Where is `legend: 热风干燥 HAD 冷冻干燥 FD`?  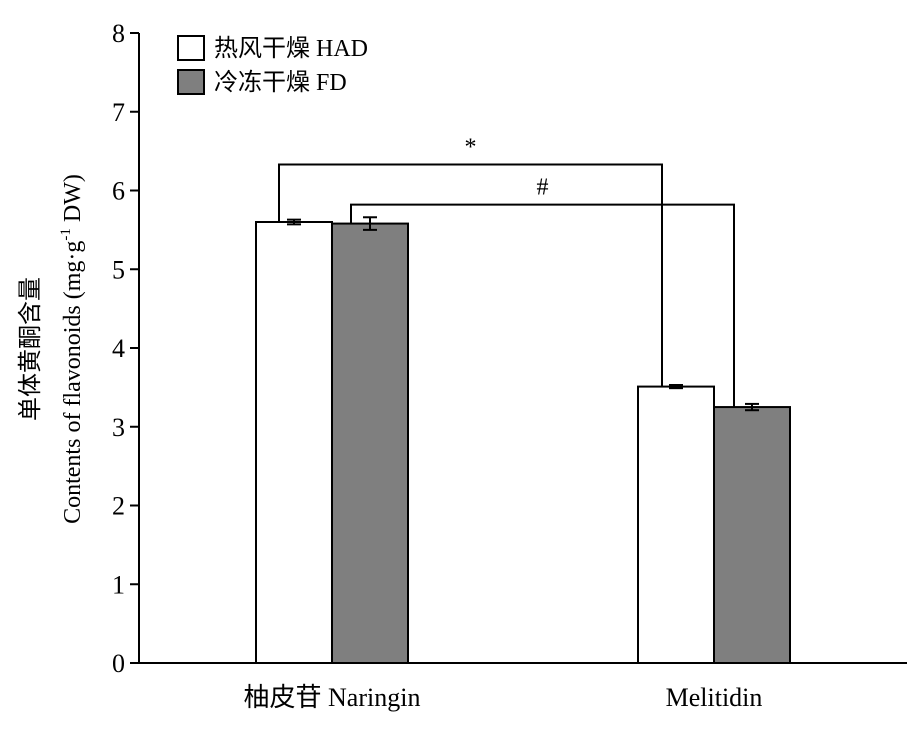
legend: 热风干燥 HAD 冷冻干燥 FD is located at coordinates (272, 65).